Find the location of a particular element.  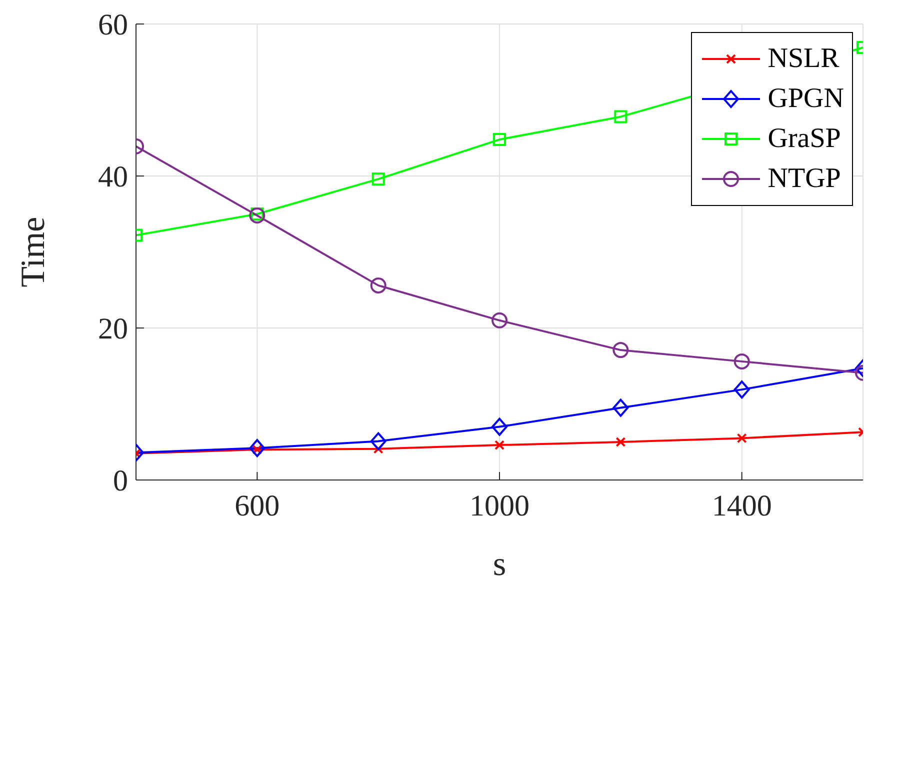

y-tick-label: 60 is located at coordinates (113, 25).